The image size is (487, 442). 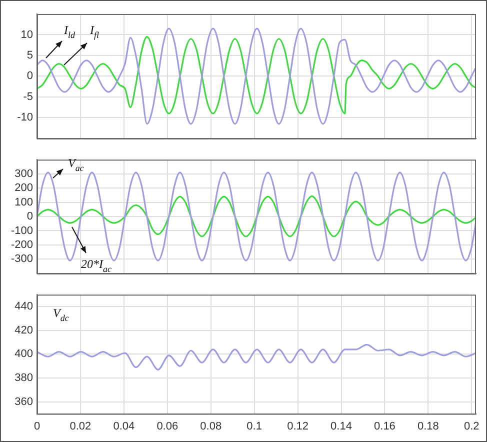 I want to click on y-tick-label: 420, so click(x=23, y=330).